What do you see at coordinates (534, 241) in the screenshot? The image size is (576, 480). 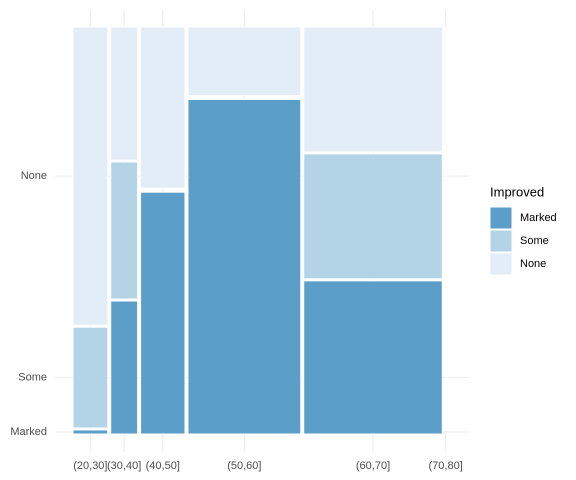 I see `legend-label: Some` at bounding box center [534, 241].